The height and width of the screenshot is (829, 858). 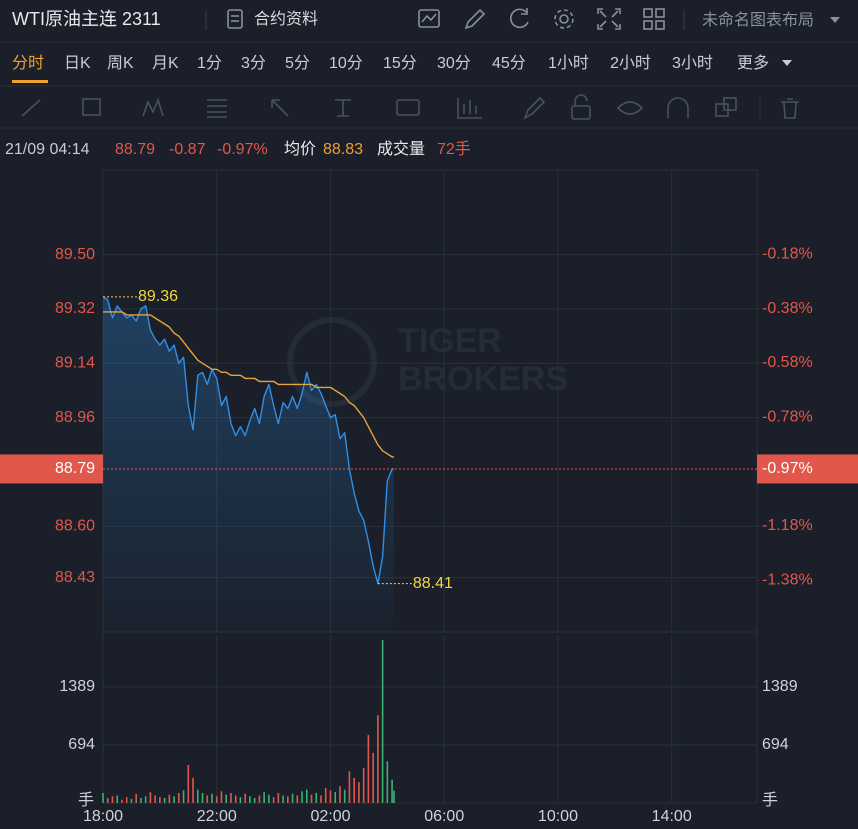 What do you see at coordinates (165, 63) in the screenshot?
I see `tab: 月K` at bounding box center [165, 63].